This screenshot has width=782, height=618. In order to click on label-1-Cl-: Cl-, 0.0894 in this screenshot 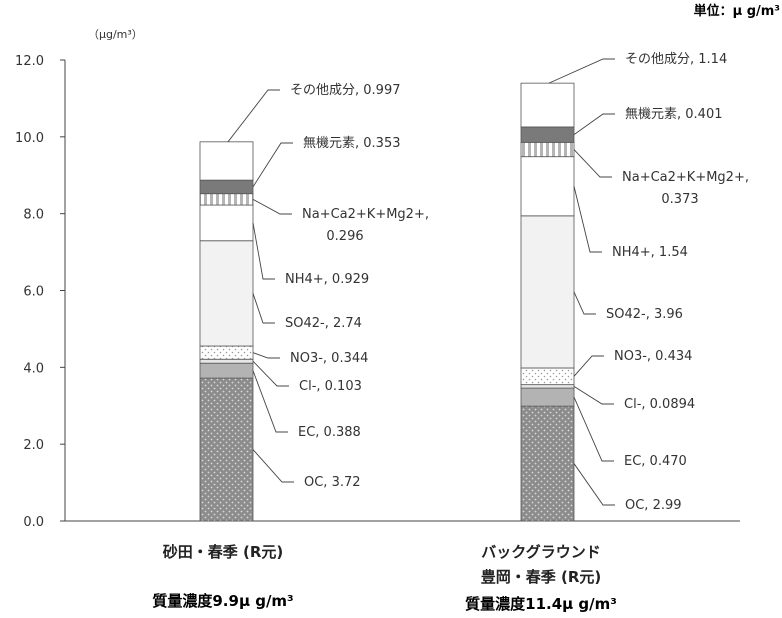, I will do `click(659, 404)`.